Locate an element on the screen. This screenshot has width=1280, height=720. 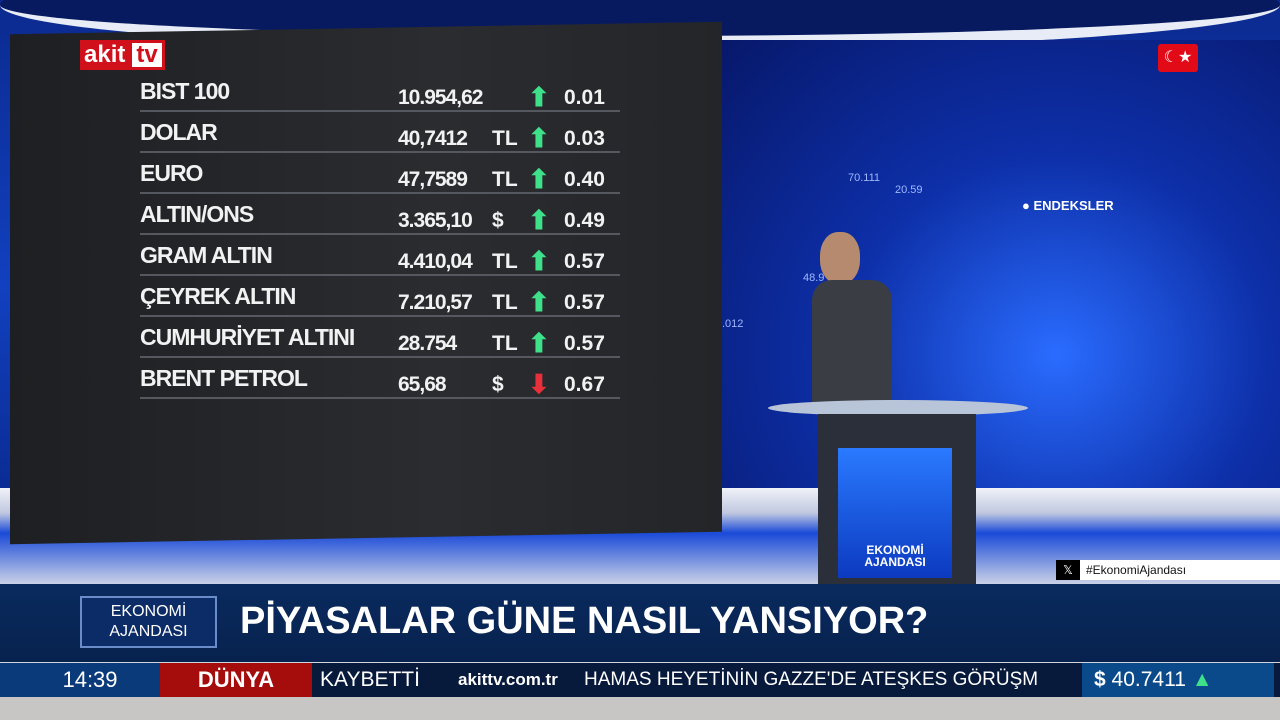
market-row: ALTIN/ONS 3.365,10 $ ⬆ 0.49 is located at coordinates (380, 215).